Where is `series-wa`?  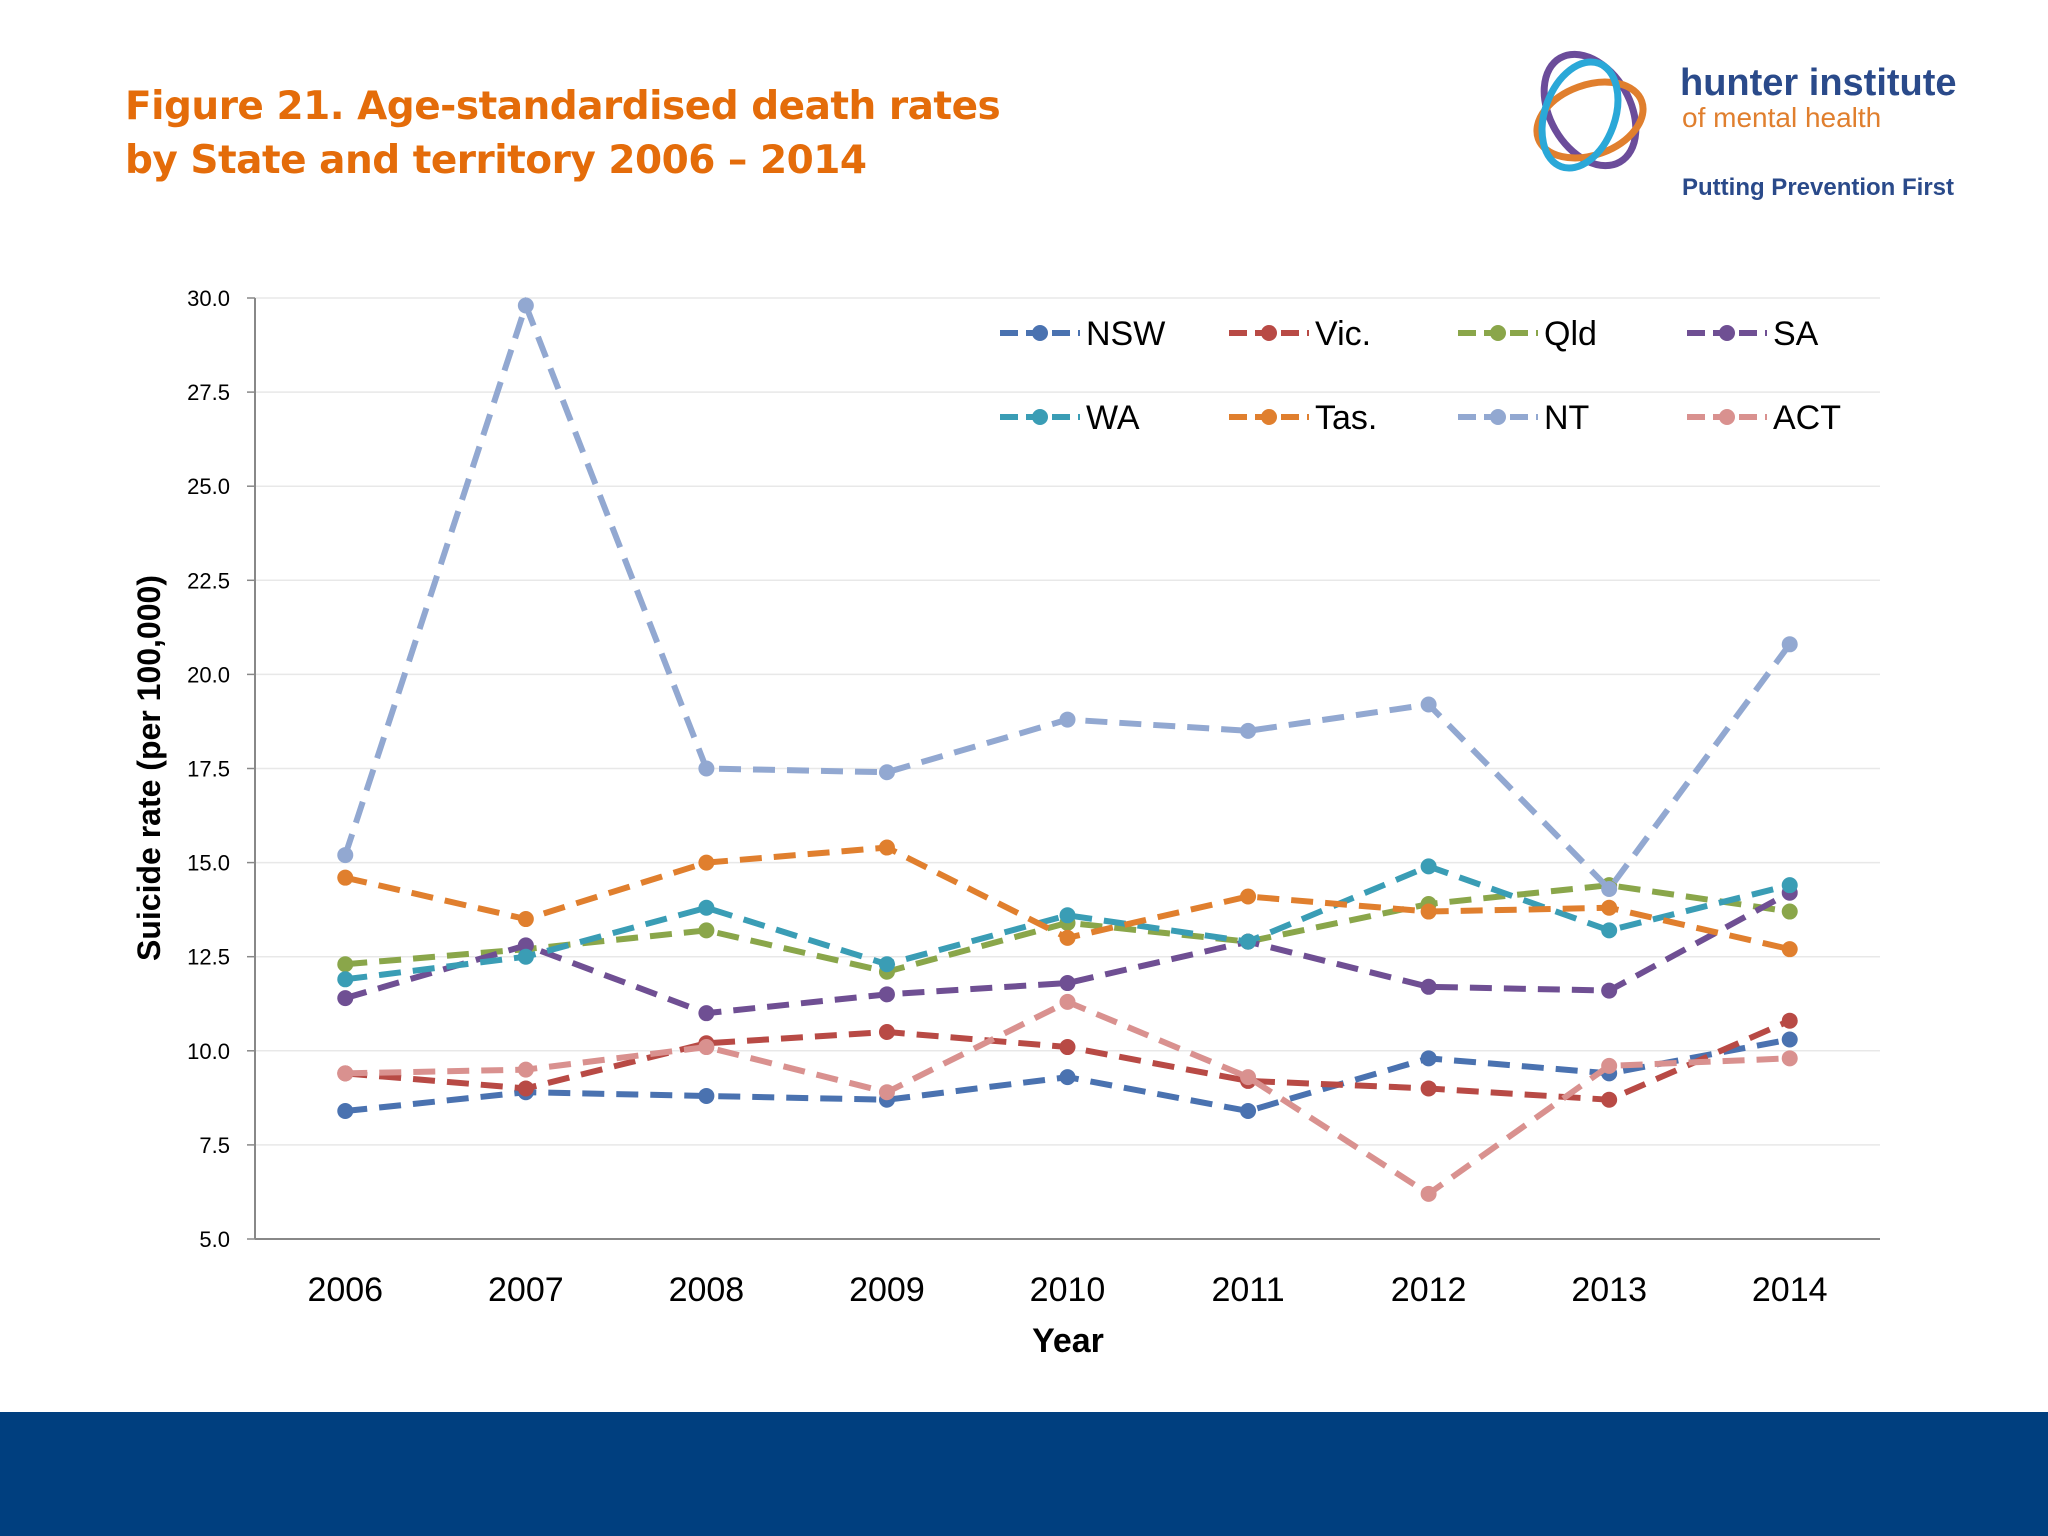 series-wa is located at coordinates (1067, 923).